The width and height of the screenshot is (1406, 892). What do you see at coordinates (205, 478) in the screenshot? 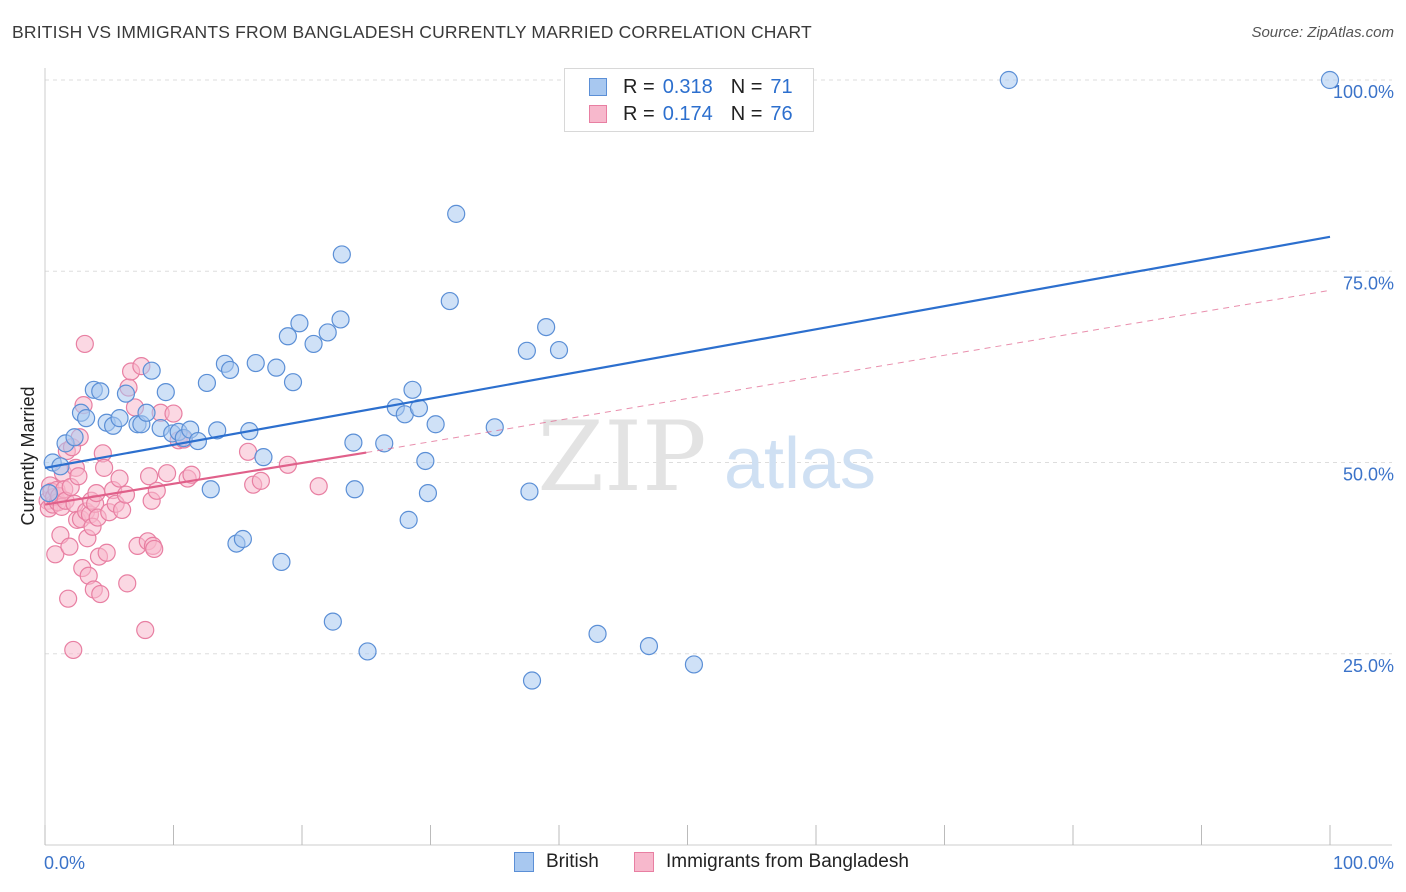
I see `bangladesh-trend-line` at bounding box center [205, 478].